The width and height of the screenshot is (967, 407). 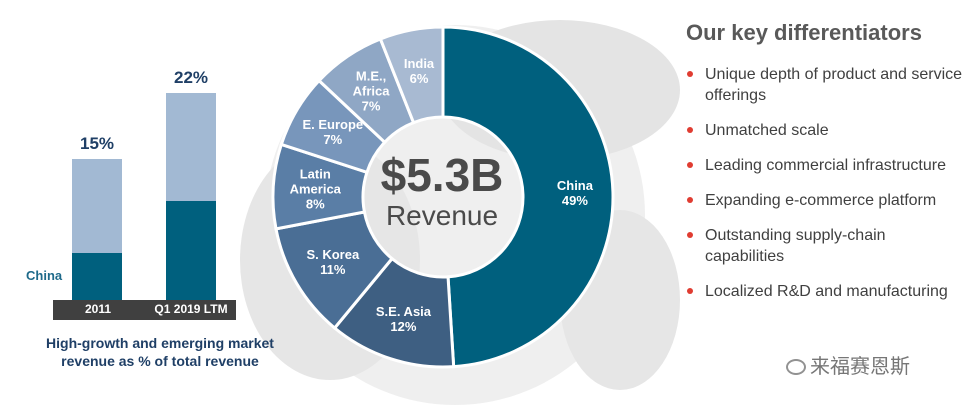 What do you see at coordinates (315, 204) in the screenshot?
I see `slice-value: 8%` at bounding box center [315, 204].